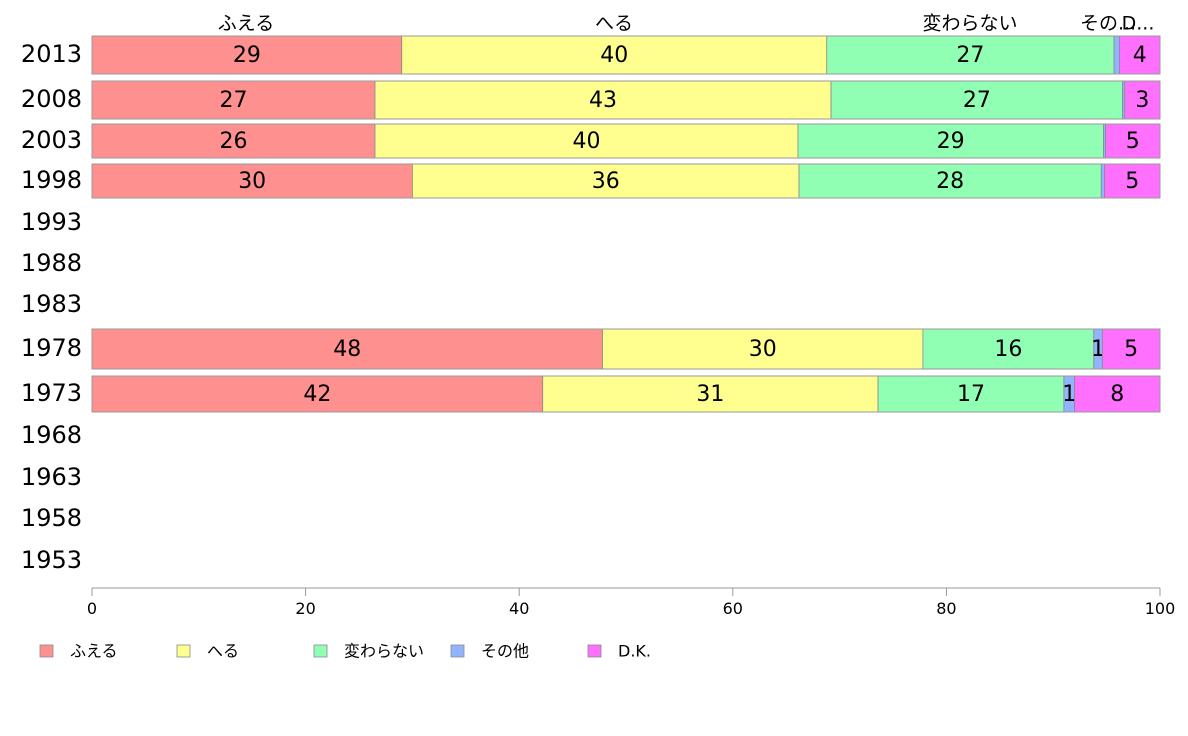 This screenshot has width=1188, height=736. Describe the element at coordinates (305, 608) in the screenshot. I see `x-tick-label: 20` at that location.